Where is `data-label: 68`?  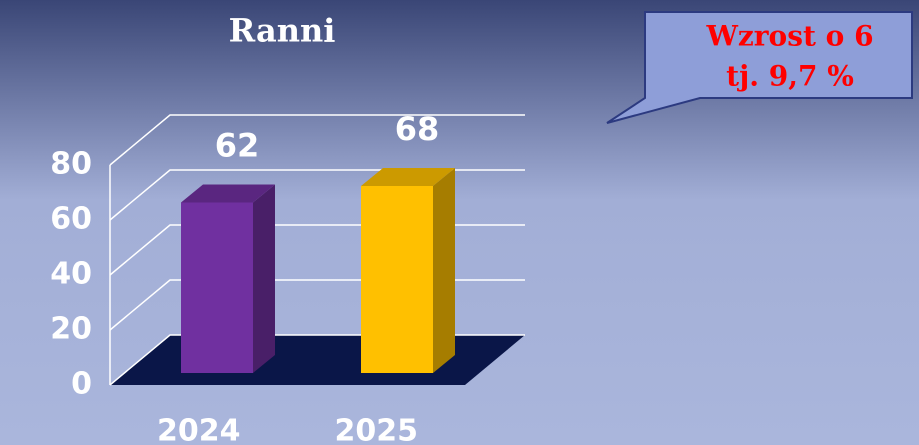
data-label: 68 is located at coordinates (417, 129).